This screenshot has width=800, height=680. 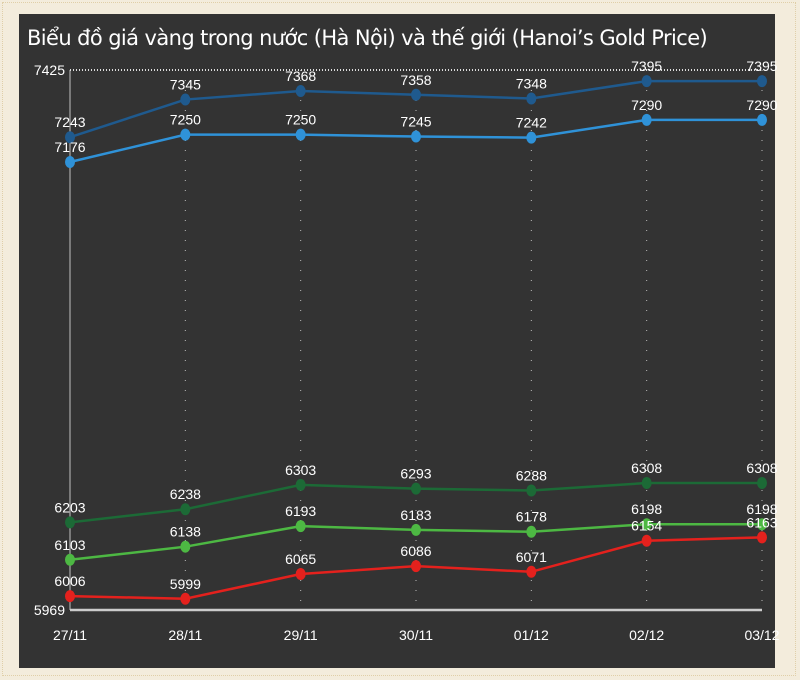 I want to click on series-dark-blue-data-label: 7368, so click(x=300, y=76).